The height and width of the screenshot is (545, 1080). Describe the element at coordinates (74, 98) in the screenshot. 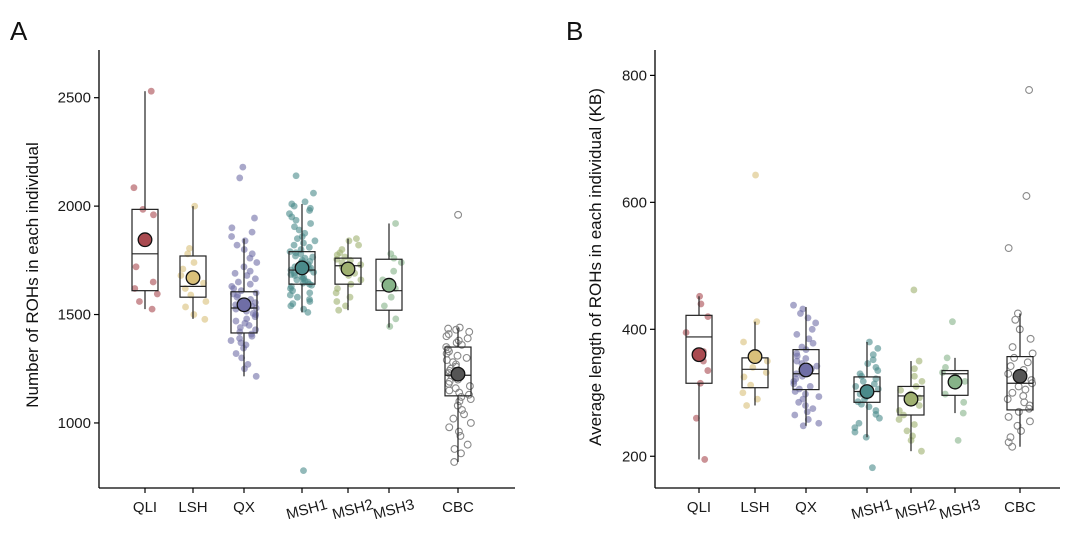

I see `y-tick-label: 2500` at that location.